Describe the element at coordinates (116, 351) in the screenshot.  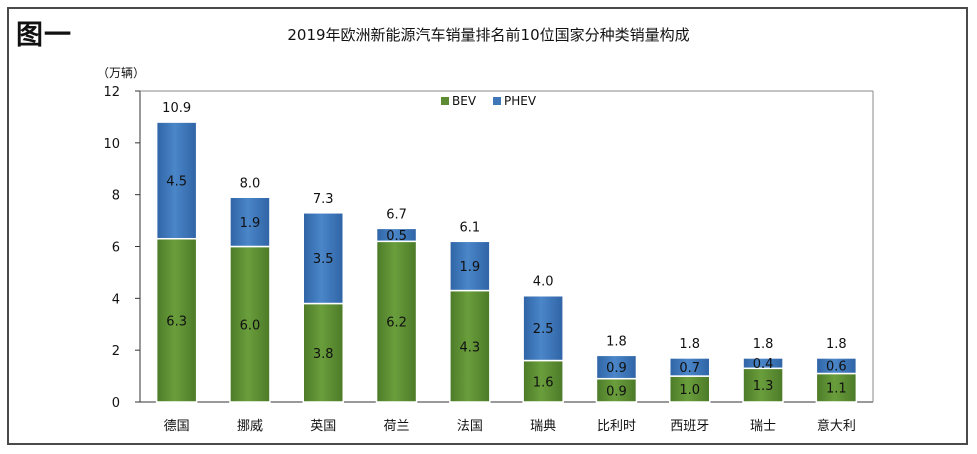
I see `y-tick-label: 2` at that location.